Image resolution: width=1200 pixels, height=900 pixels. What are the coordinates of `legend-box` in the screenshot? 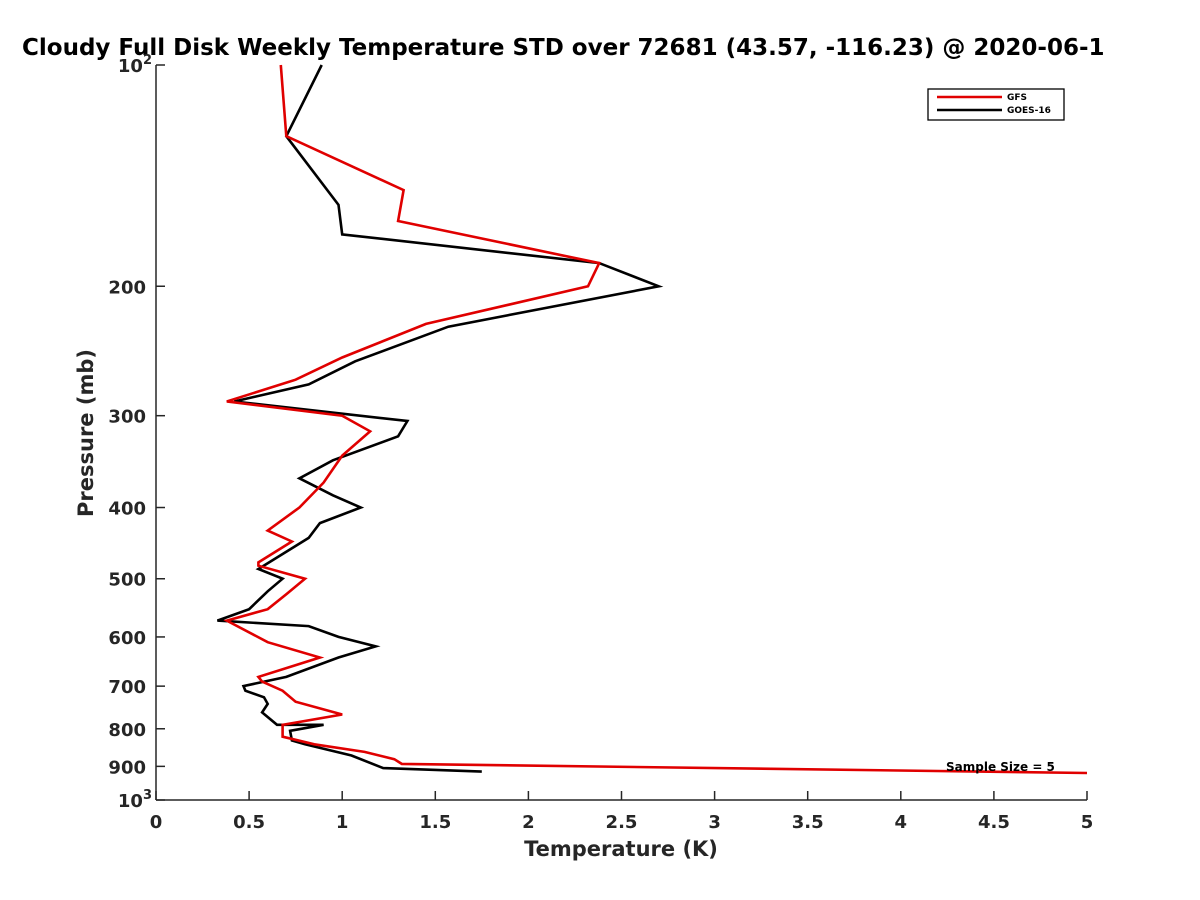 It's located at (996, 104).